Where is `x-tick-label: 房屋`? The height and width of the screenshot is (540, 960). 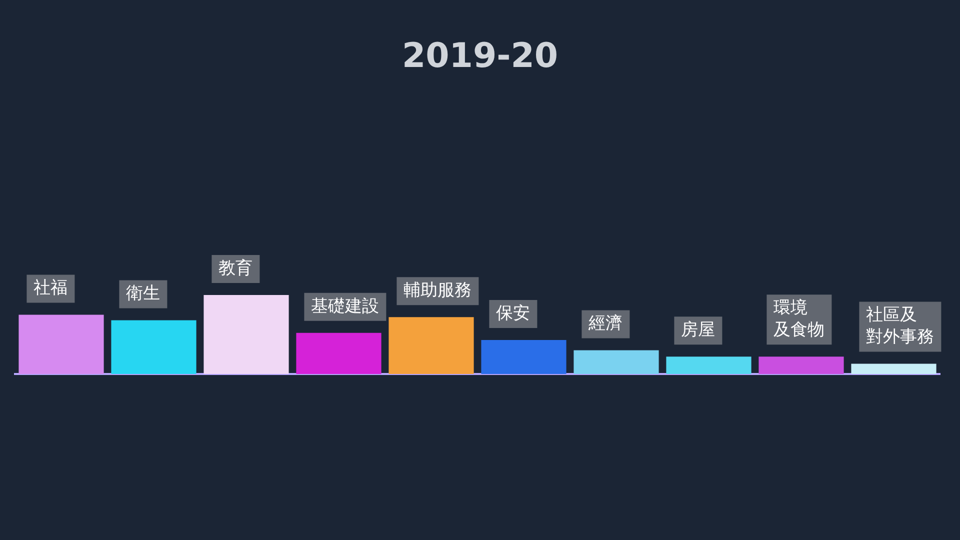
x-tick-label: 房屋 is located at coordinates (698, 330).